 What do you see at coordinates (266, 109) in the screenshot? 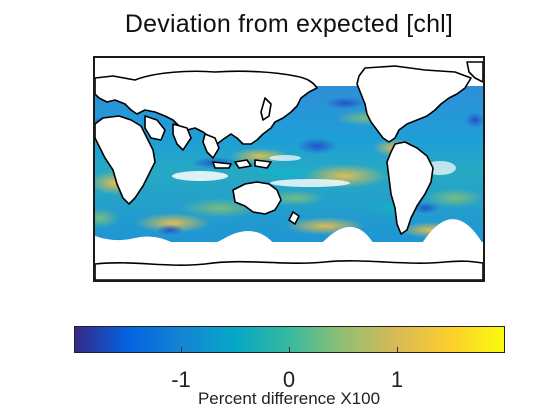
I see `japan-islands` at bounding box center [266, 109].